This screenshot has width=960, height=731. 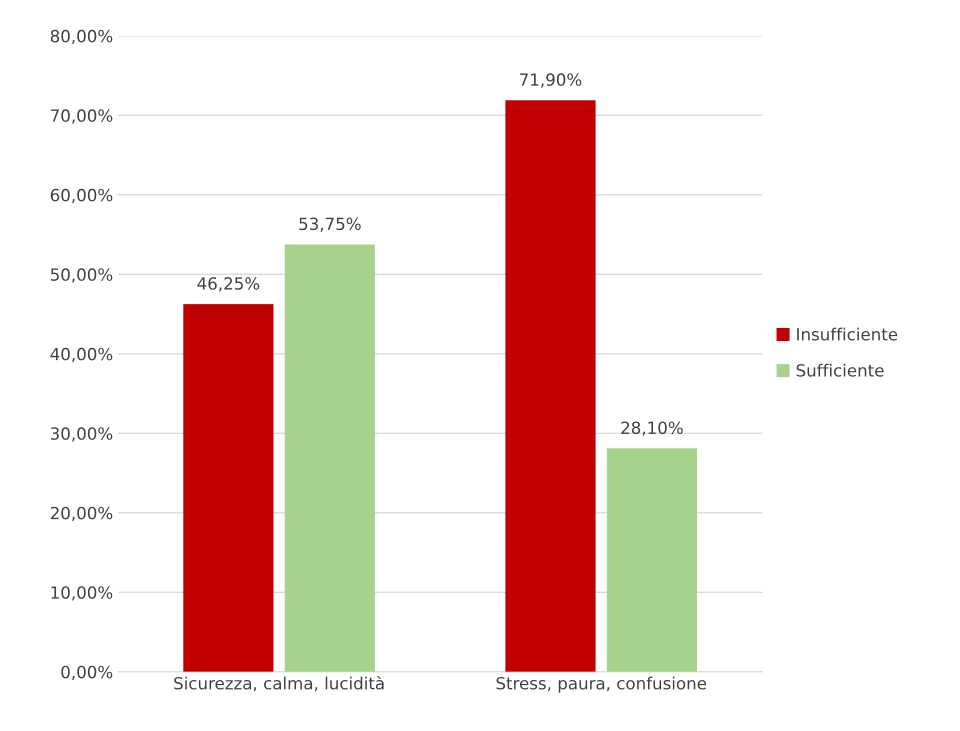 I want to click on y-tick-label: 40,00%, so click(x=81, y=355).